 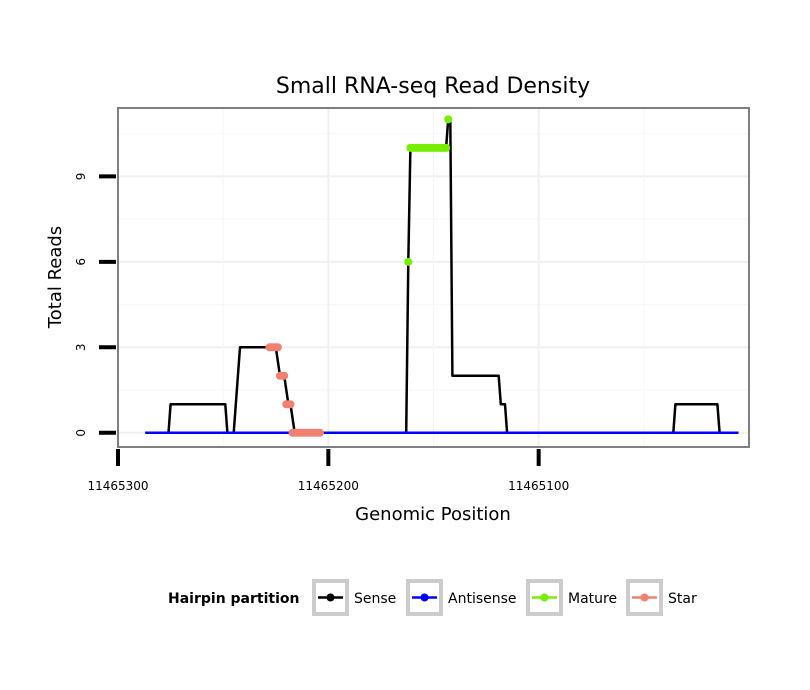 I want to click on legend-swatch-point-star, so click(x=644, y=597).